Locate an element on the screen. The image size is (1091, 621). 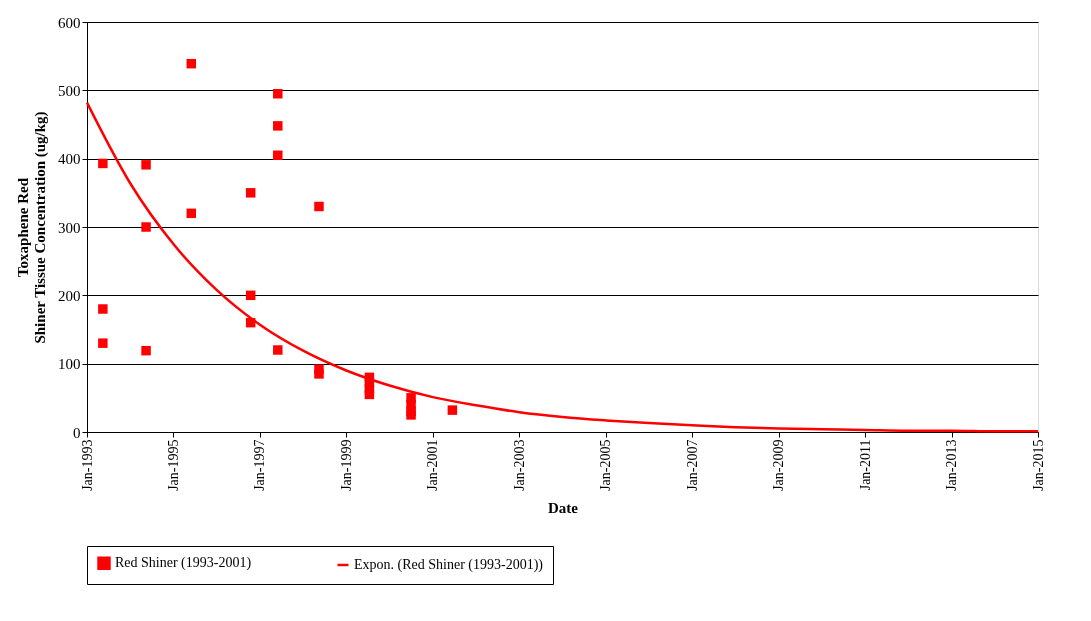
x-tick-label: Jan-1993 is located at coordinates (87, 465).